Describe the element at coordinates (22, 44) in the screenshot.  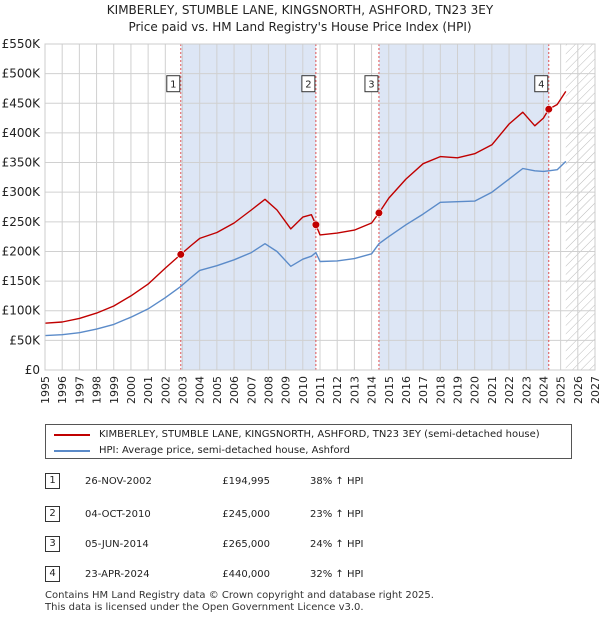
I see `y-tick-label: £550K` at that location.